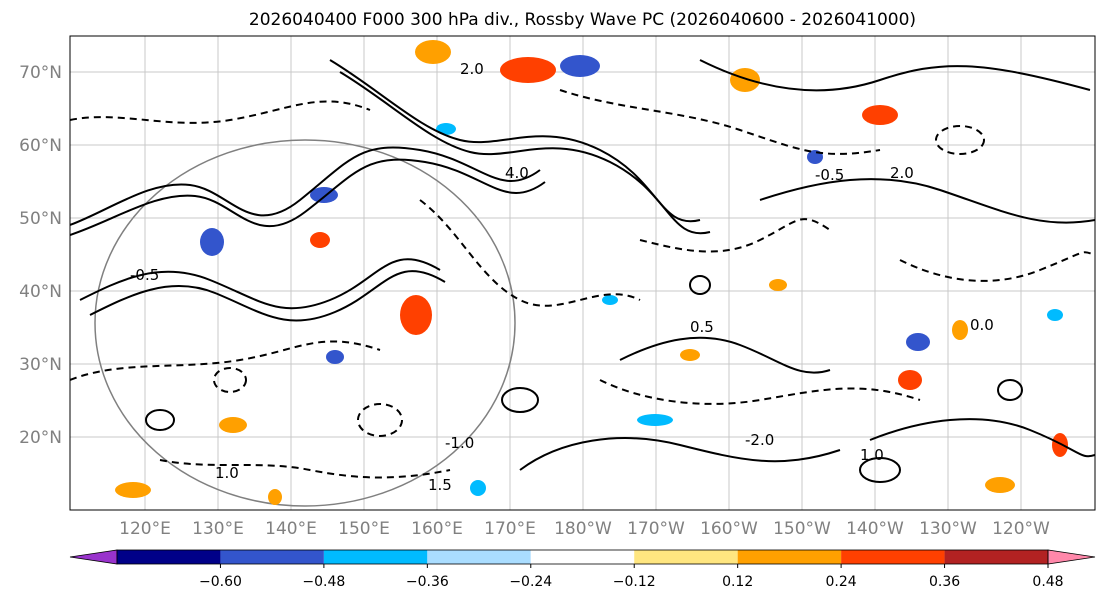 This screenshot has width=1105, height=604. Describe the element at coordinates (948, 529) in the screenshot. I see `lon-label: 130°W` at that location.